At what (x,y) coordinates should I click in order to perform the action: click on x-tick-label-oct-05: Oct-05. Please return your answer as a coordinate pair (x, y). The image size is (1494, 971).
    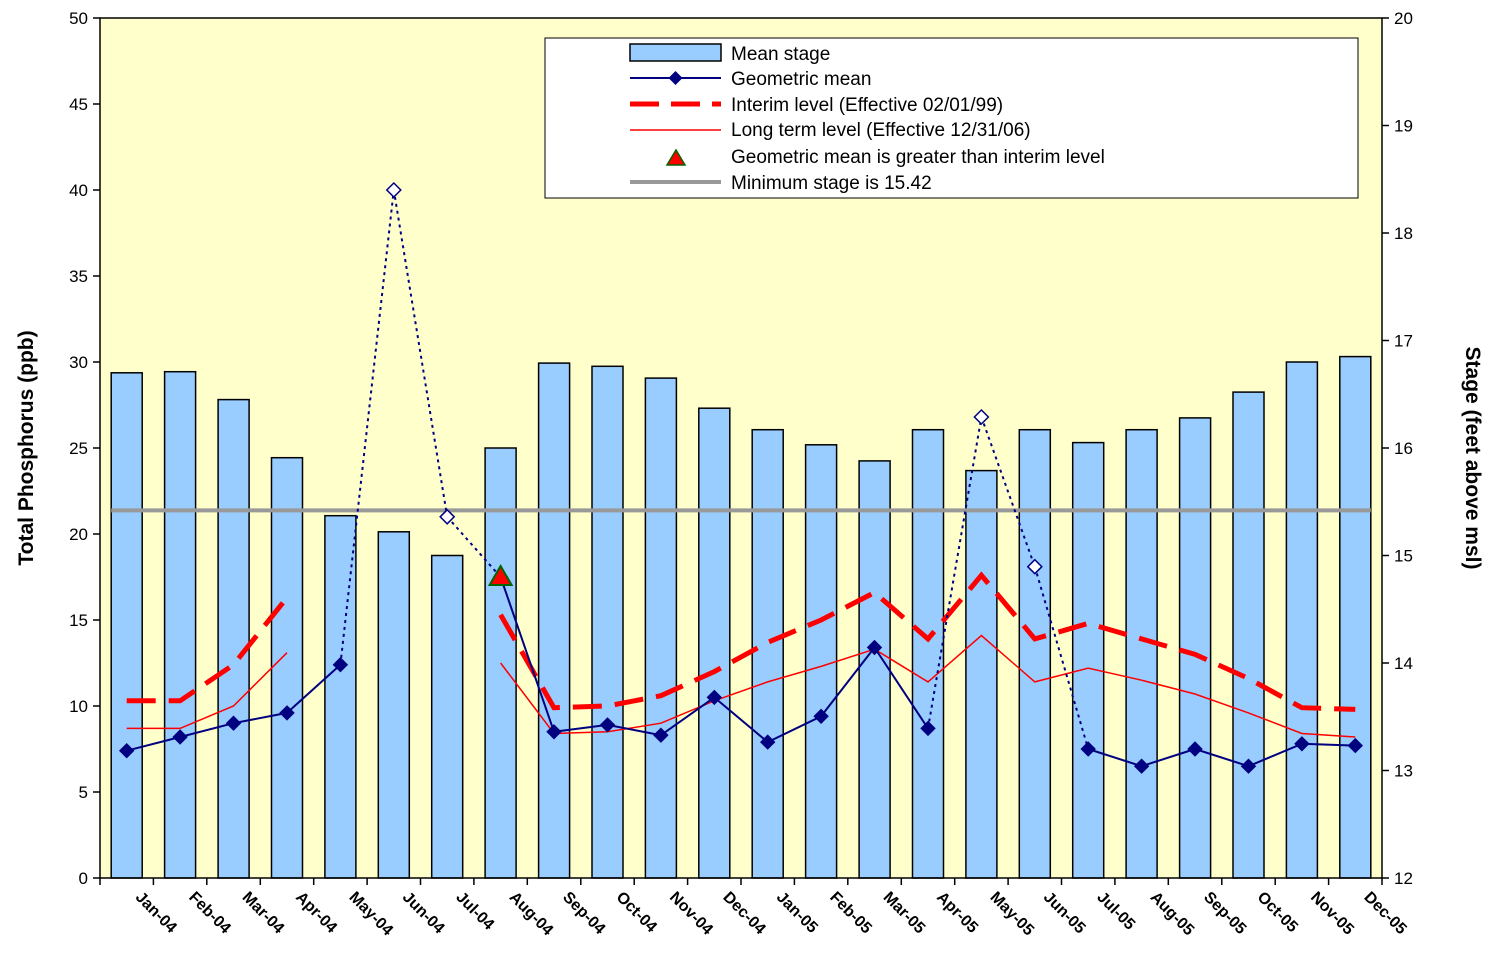
    Looking at the image, I should click on (1277, 912).